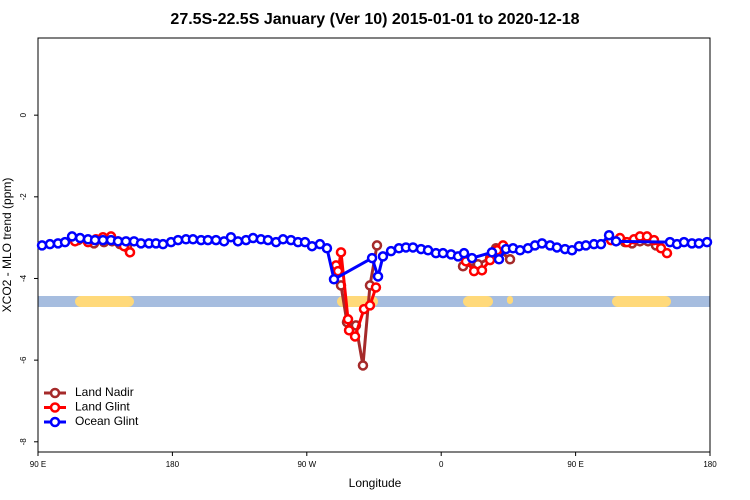  I want to click on x-tick-label: 90 W, so click(306, 464).